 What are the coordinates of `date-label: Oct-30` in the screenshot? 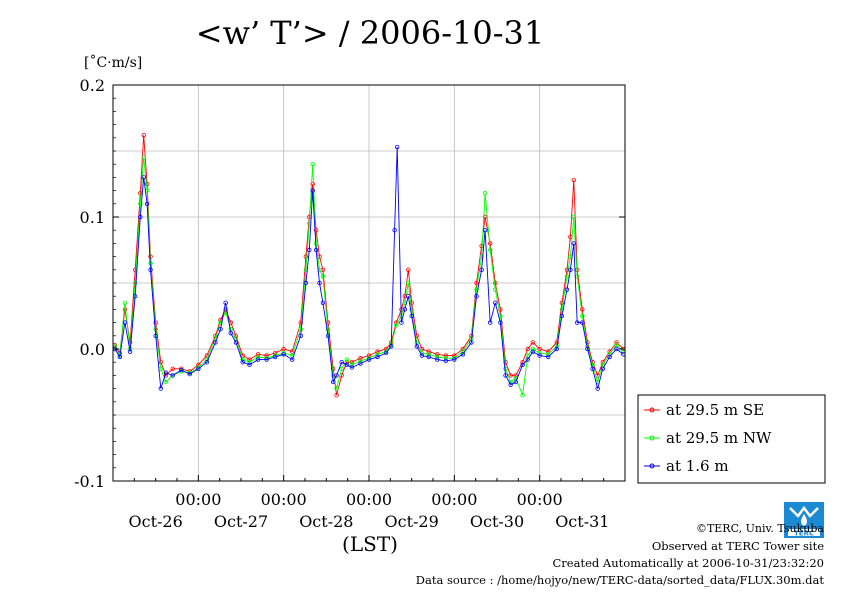 It's located at (497, 521).